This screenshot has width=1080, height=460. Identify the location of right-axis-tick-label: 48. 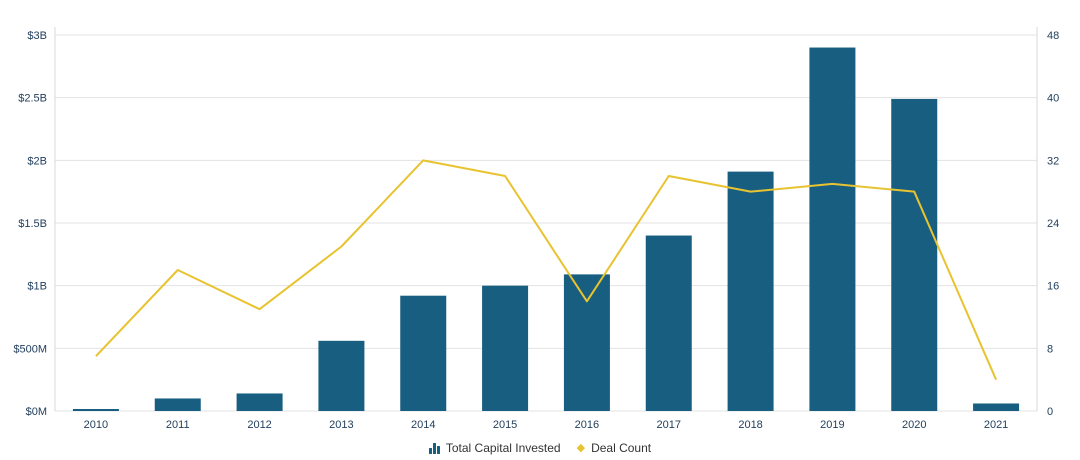
(1053, 36).